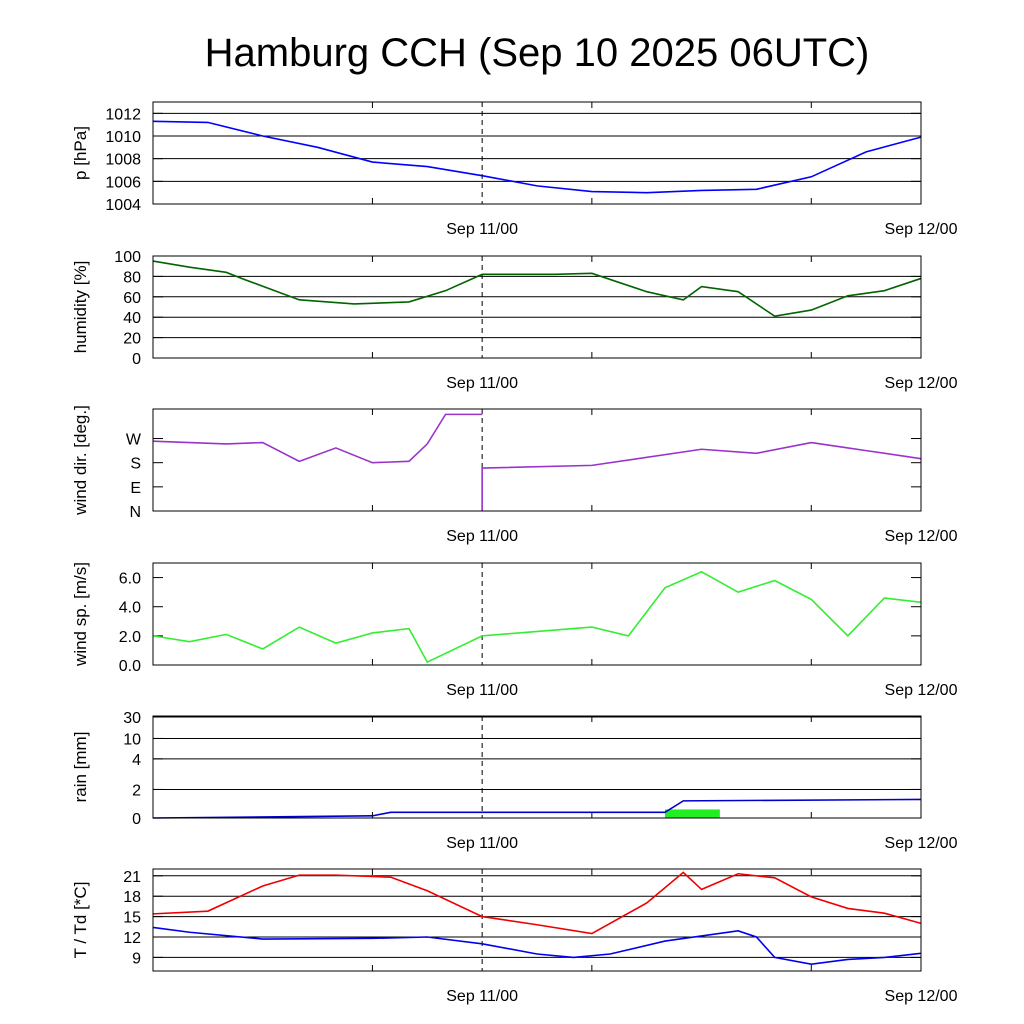  Describe the element at coordinates (123, 114) in the screenshot. I see `y-tick-label: 1012` at that location.